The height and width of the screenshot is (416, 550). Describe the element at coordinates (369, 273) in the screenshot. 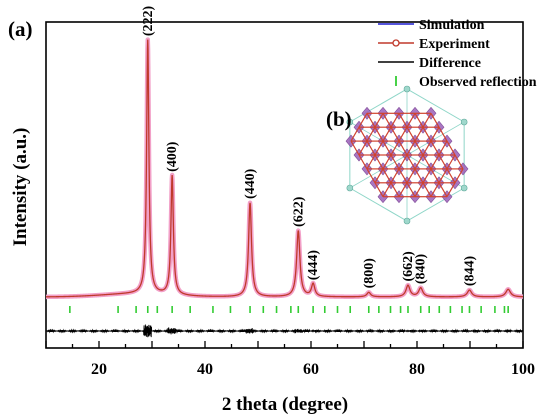

I see `peak-label: (800)` at that location.